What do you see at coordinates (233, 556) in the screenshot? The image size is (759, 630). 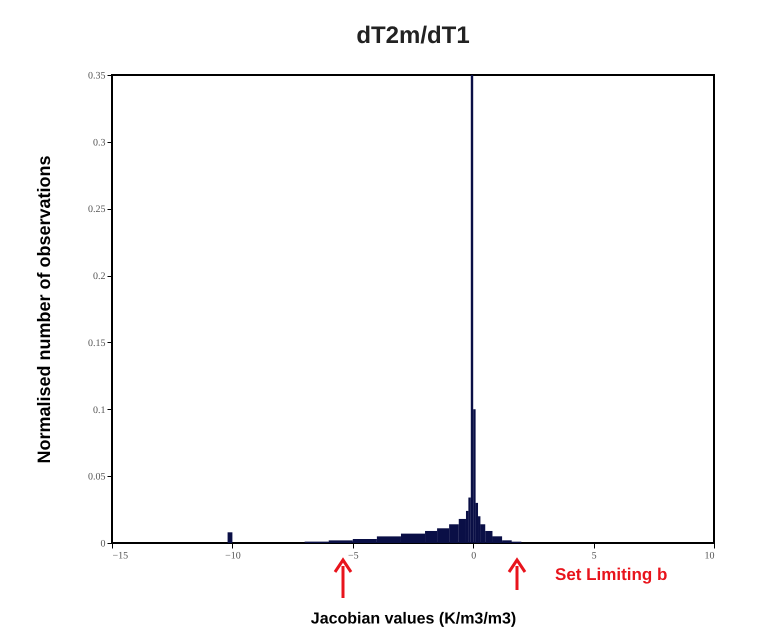 I see `x-tick-label: −10` at bounding box center [233, 556].